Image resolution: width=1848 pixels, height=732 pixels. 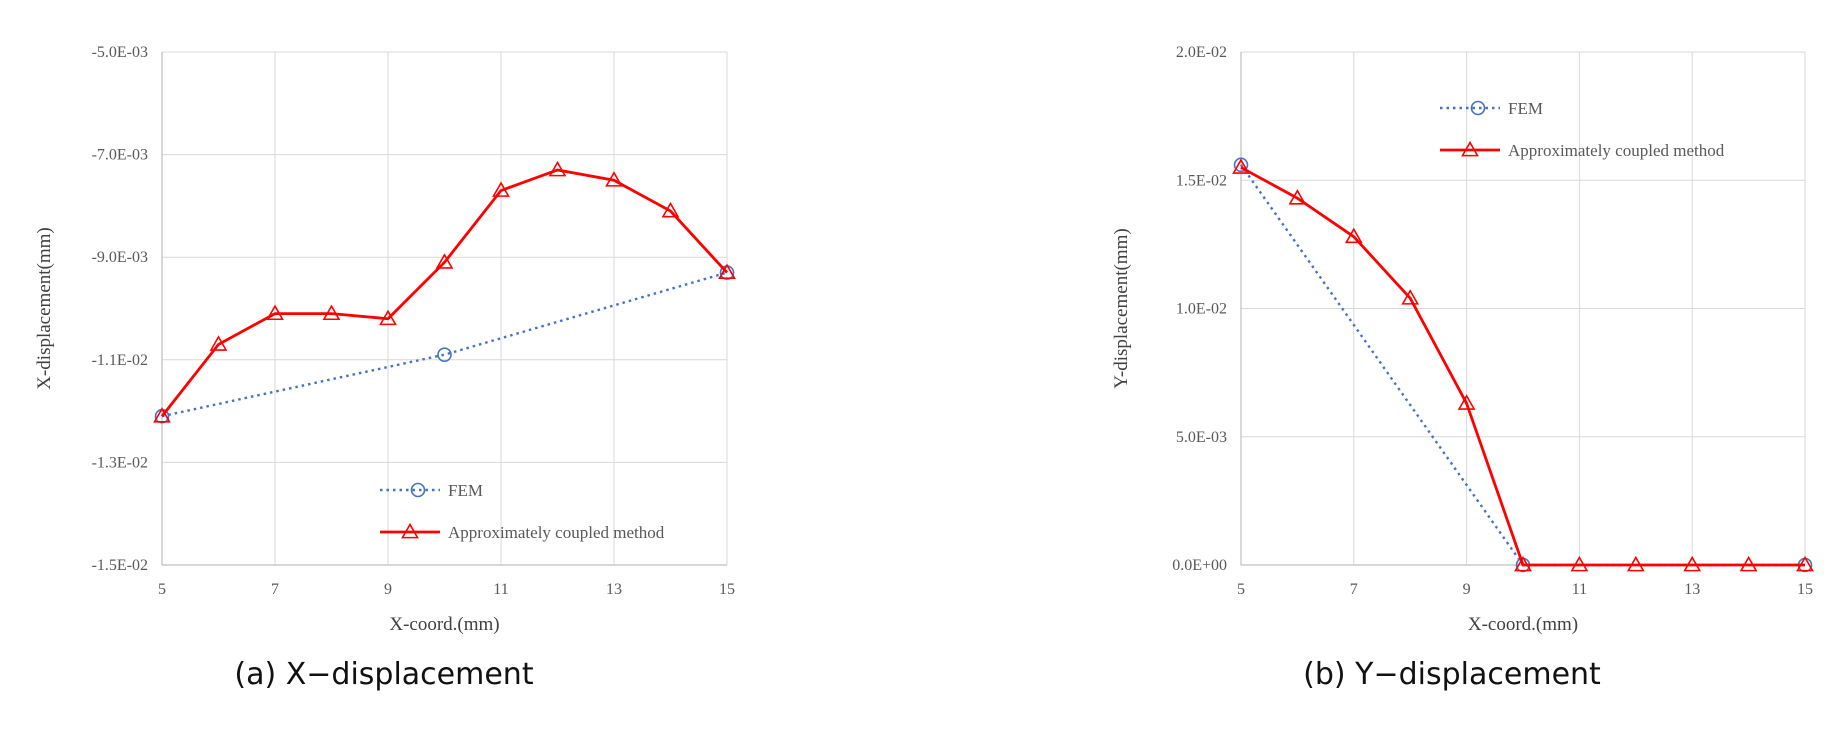 What do you see at coordinates (120, 462) in the screenshot?
I see `y-tick-label: -1.3E-02` at bounding box center [120, 462].